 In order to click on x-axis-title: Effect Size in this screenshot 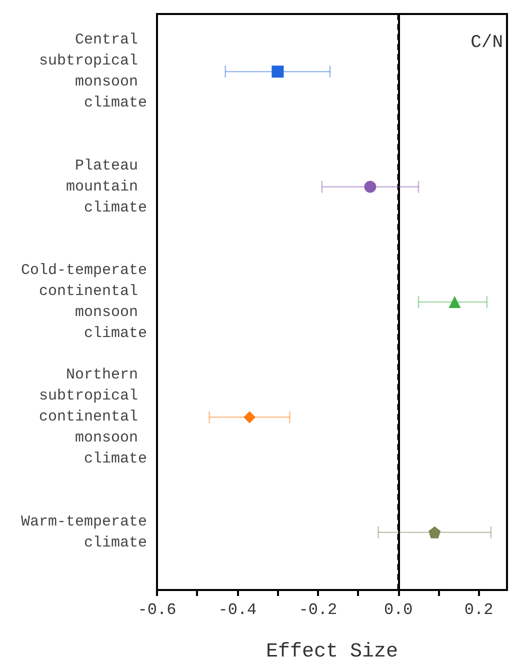, I will do `click(332, 652)`.